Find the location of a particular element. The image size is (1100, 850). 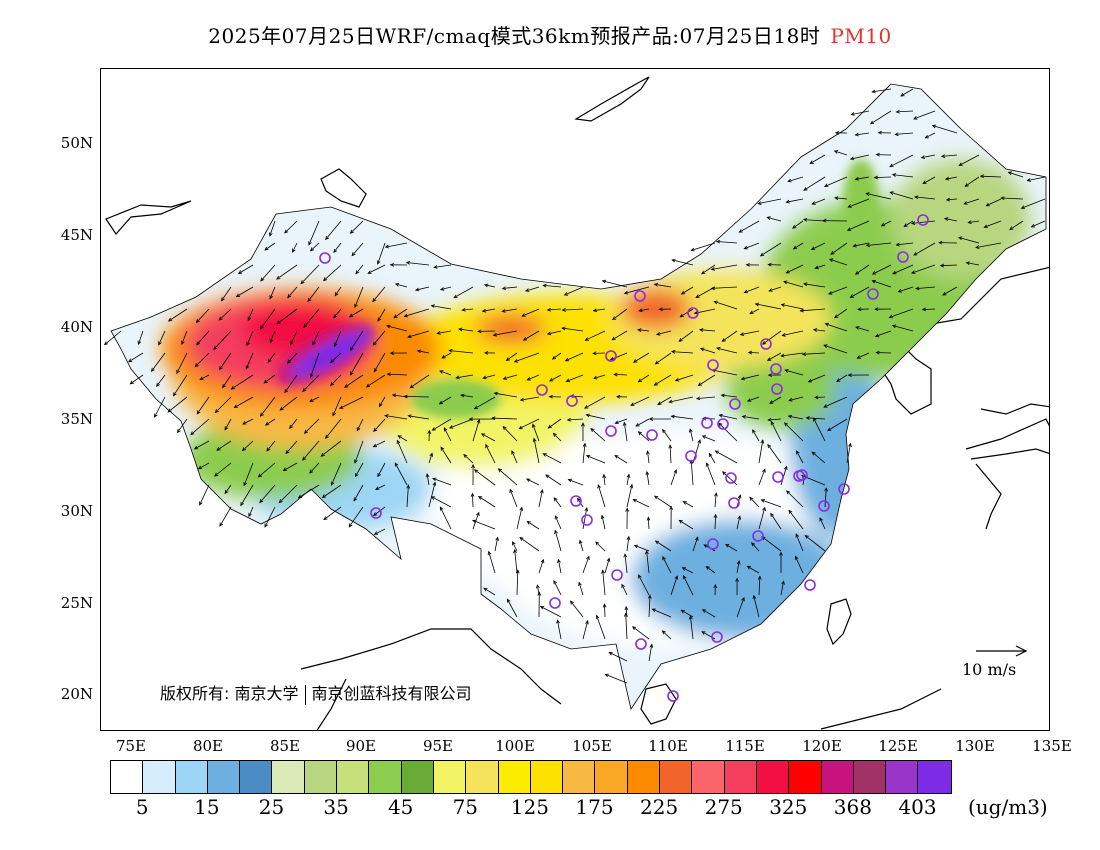

title-variable: PM10 is located at coordinates (861, 36).